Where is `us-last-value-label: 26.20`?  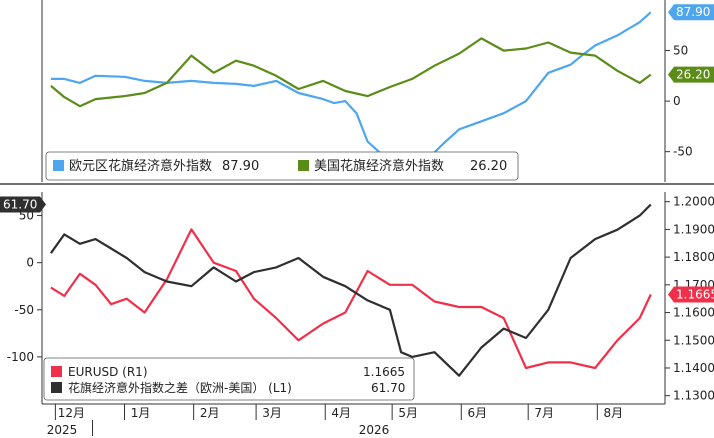
us-last-value-label: 26.20 is located at coordinates (693, 75).